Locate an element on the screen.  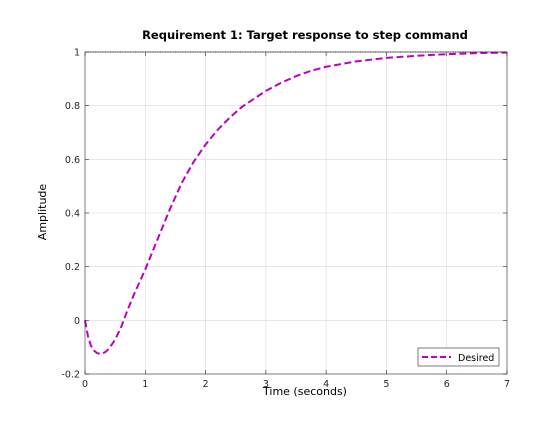
y-tick-label: -0.2 is located at coordinates (70, 375).